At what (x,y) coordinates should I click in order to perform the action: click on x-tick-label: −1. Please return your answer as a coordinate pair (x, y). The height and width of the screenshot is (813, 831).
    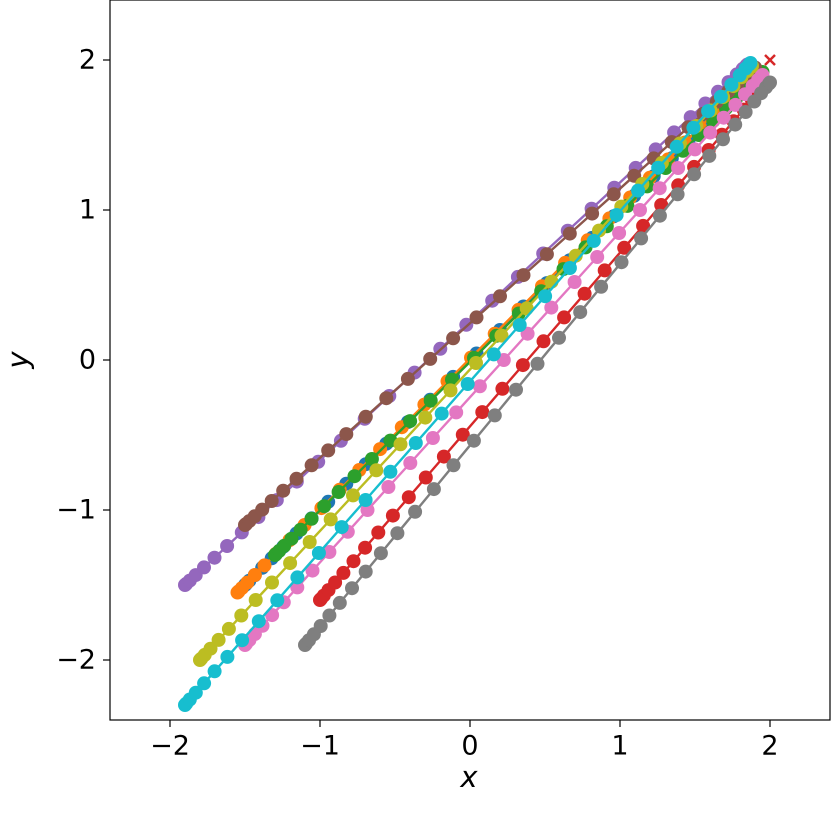
    Looking at the image, I should click on (320, 746).